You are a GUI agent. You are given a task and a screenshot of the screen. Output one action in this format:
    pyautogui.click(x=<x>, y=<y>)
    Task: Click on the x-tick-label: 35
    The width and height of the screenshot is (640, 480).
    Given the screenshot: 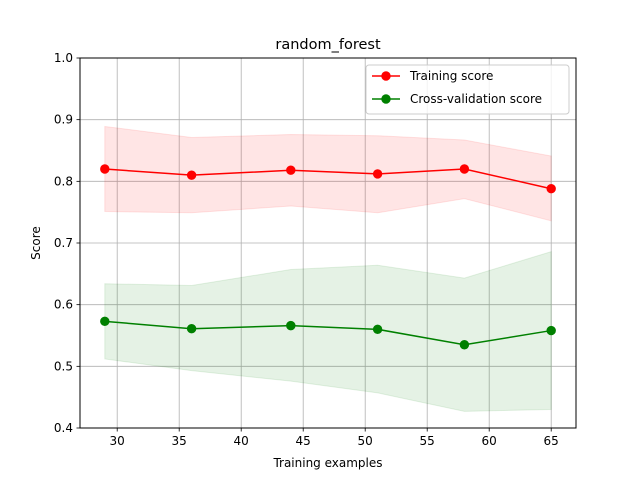 What is the action you would take?
    pyautogui.click(x=179, y=441)
    